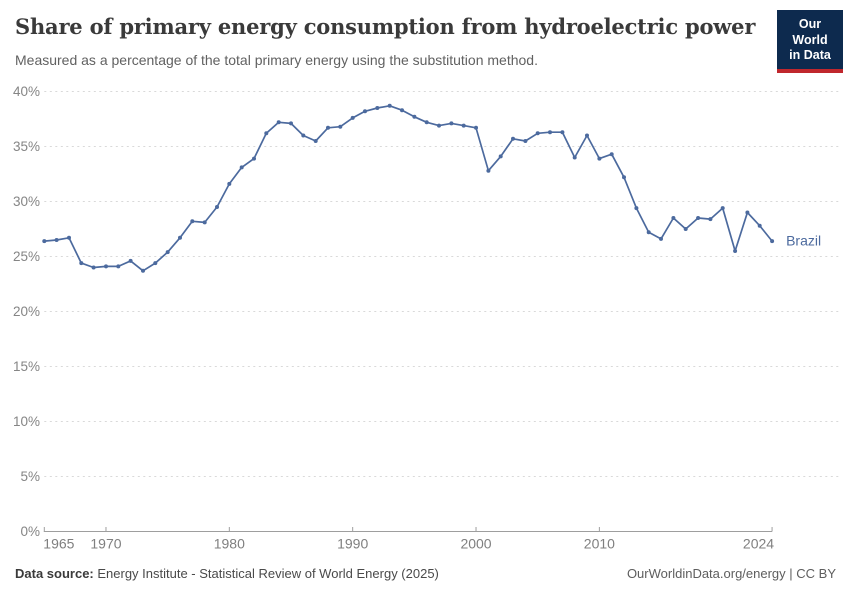  What do you see at coordinates (810, 55) in the screenshot?
I see `owid-logo-line2: in Data` at bounding box center [810, 55].